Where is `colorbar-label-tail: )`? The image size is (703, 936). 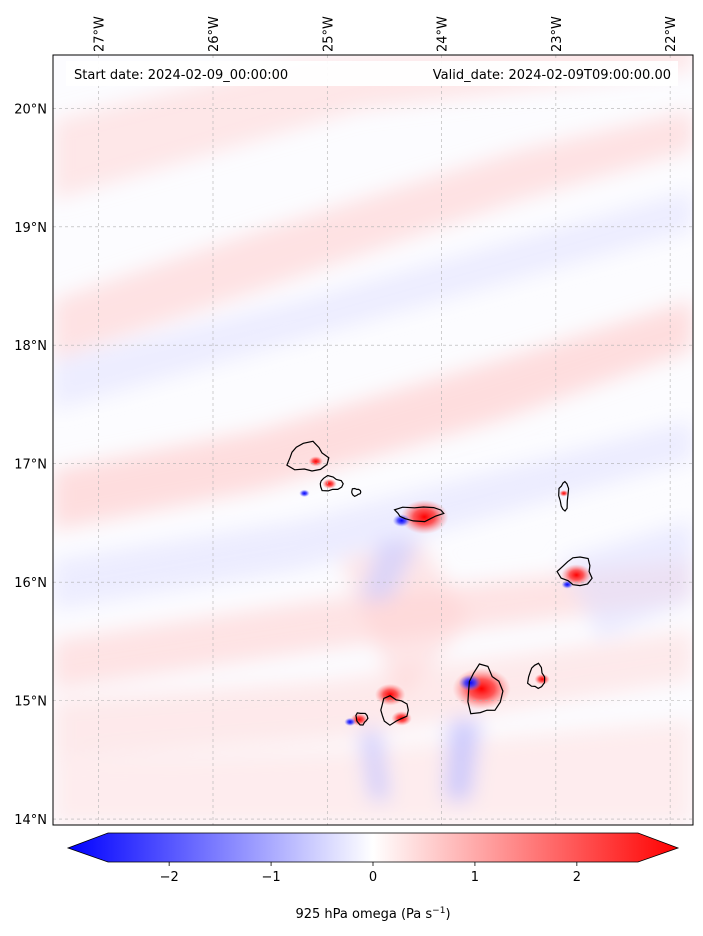 colorbar-label-tail: ) is located at coordinates (447, 914).